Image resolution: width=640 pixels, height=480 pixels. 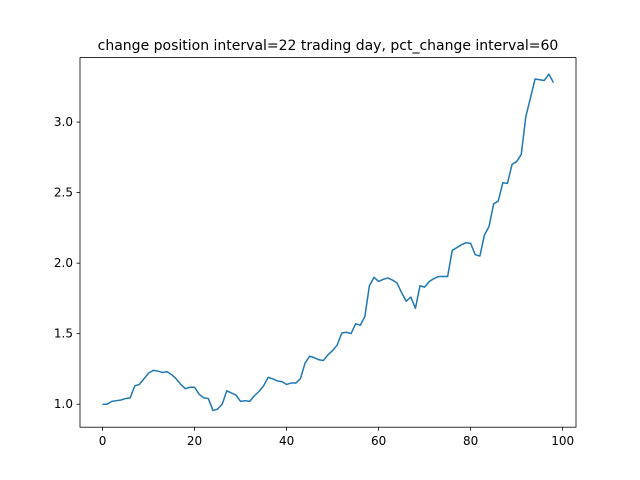 What do you see at coordinates (194, 441) in the screenshot?
I see `x-tick-label: 20` at bounding box center [194, 441].